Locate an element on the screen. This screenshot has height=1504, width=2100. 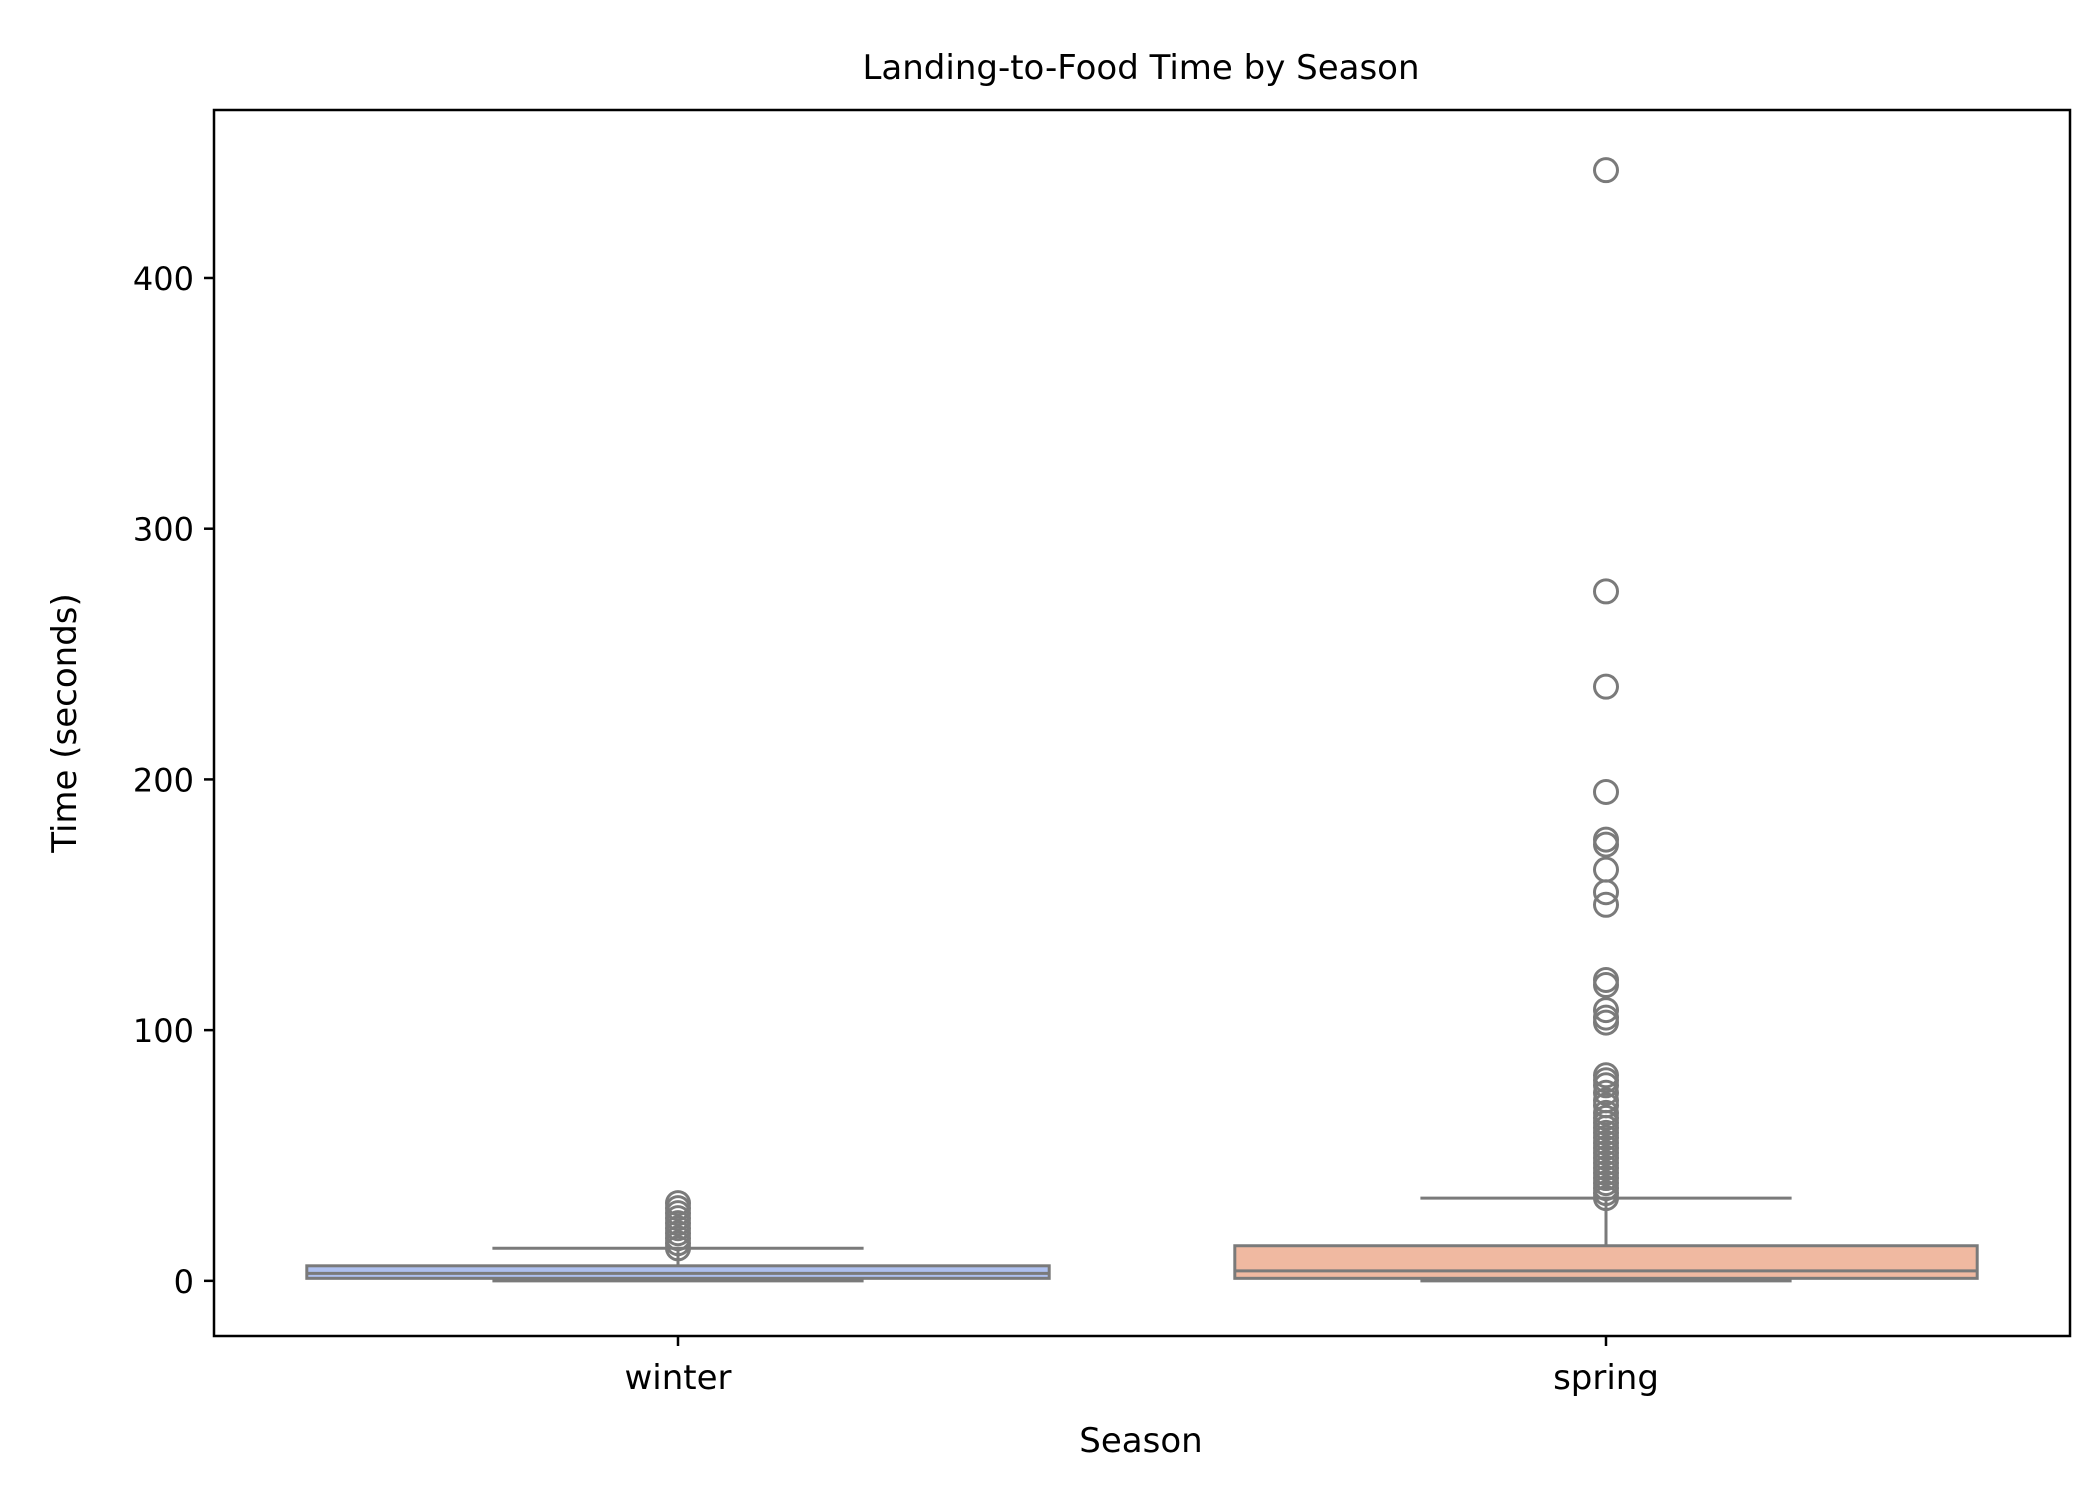
y-axis-label: Time (seconds) is located at coordinates (65, 723).